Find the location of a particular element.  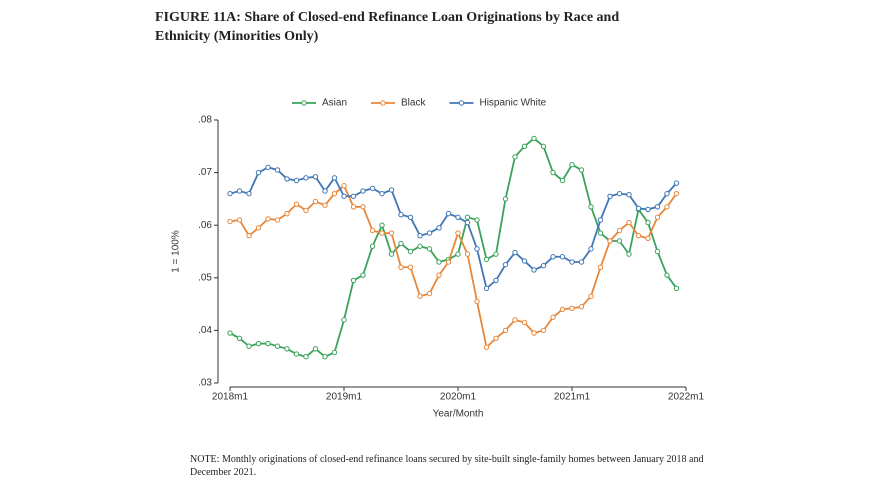

y-tick-label: .04 is located at coordinates (205, 330).